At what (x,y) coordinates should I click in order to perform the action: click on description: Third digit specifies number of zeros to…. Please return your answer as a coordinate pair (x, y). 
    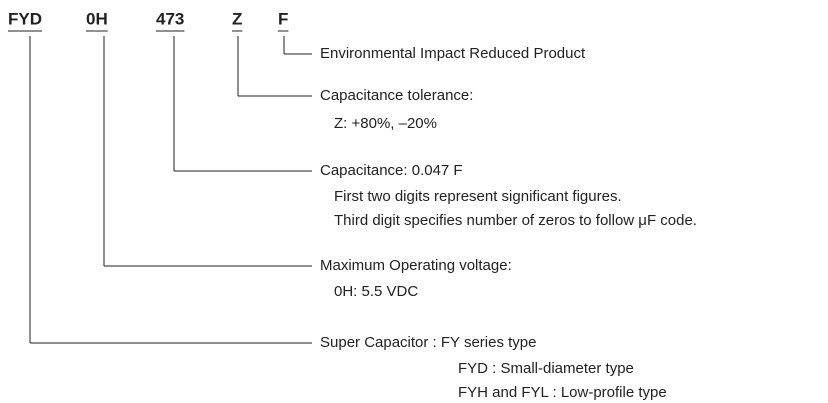
    Looking at the image, I should click on (515, 220).